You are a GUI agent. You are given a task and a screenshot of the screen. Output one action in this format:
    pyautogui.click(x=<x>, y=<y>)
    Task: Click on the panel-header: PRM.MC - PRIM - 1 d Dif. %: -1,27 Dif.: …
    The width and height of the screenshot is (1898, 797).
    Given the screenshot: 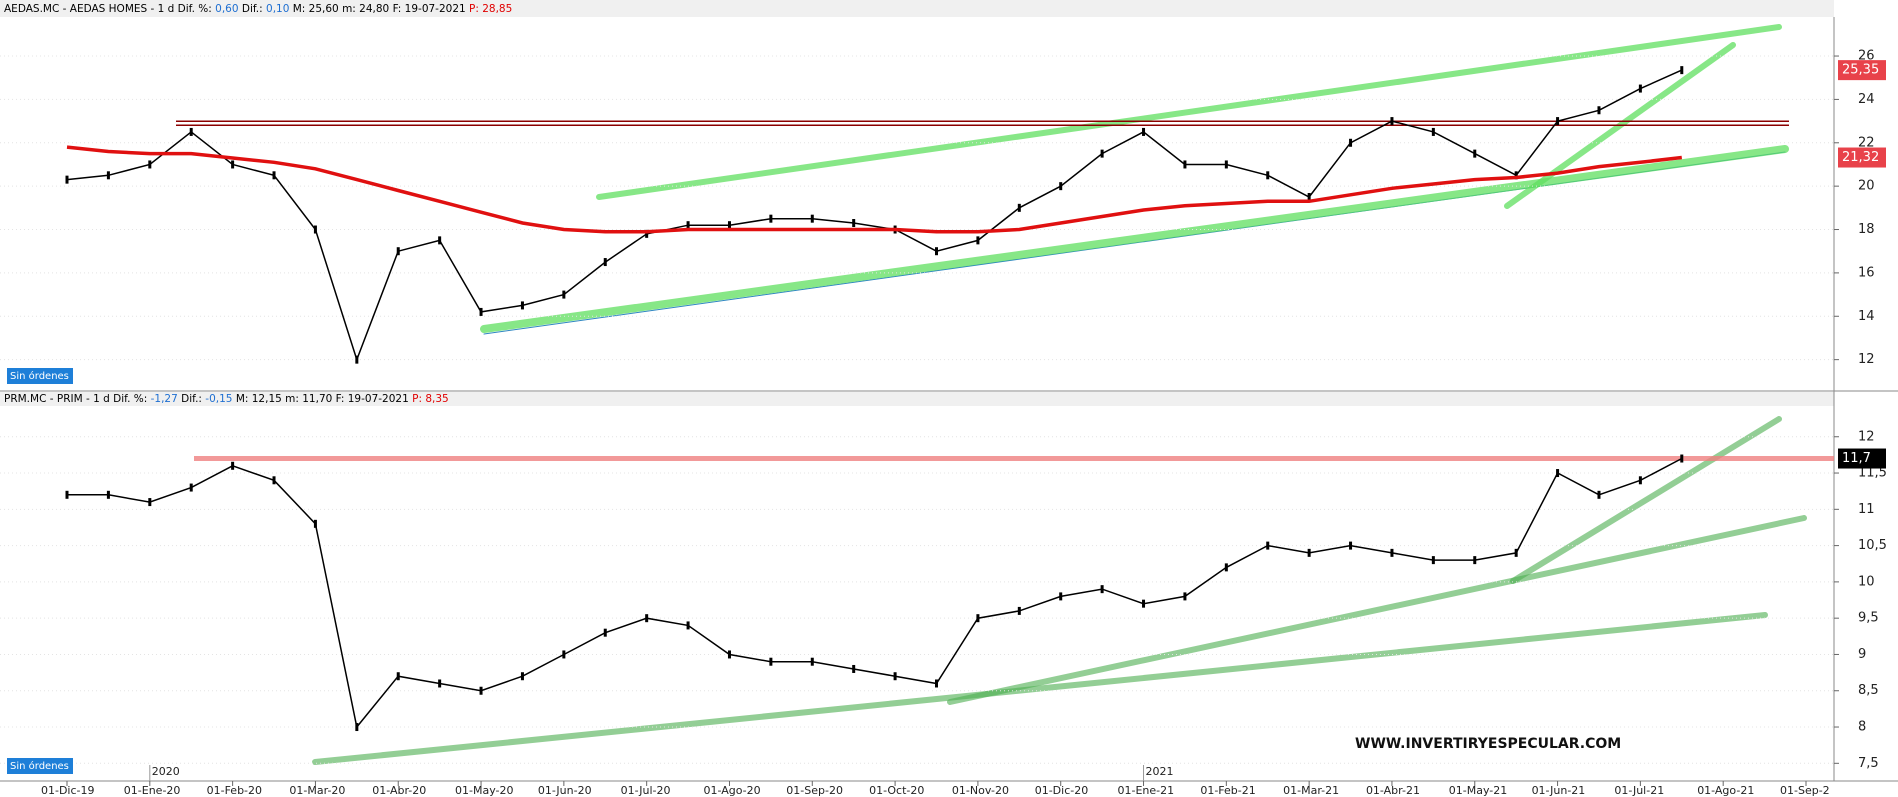 What is the action you would take?
    pyautogui.click(x=226, y=399)
    